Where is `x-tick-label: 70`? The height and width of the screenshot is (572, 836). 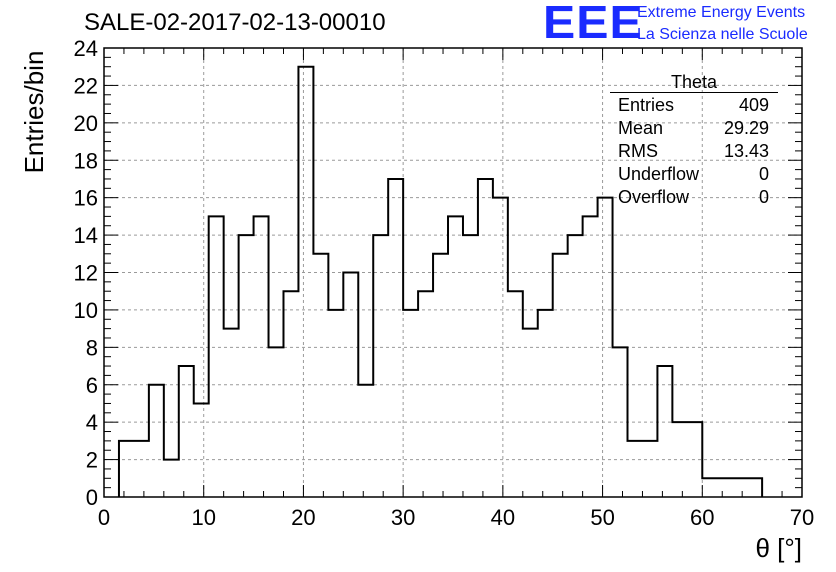
x-tick-label: 70 is located at coordinates (802, 517).